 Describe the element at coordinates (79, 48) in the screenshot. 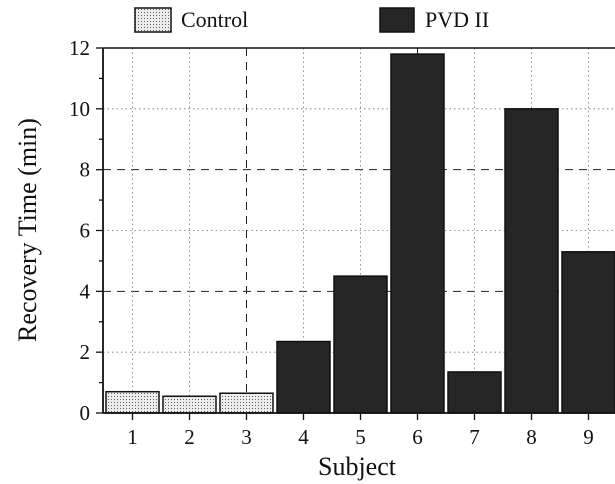

I see `y-tick-label-12: 12` at that location.